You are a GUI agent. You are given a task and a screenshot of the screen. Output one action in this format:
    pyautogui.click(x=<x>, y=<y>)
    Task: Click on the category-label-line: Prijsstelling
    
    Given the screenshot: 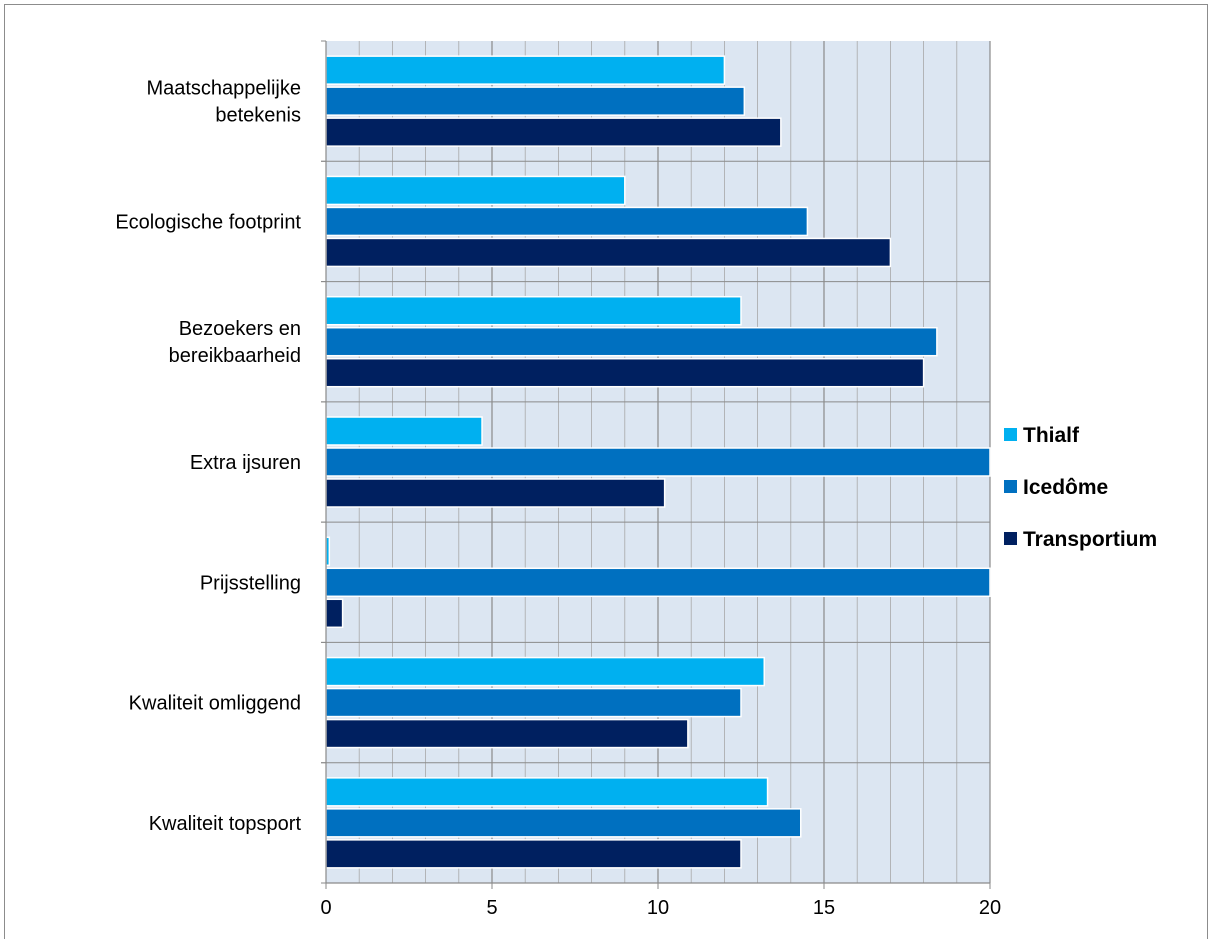 What is the action you would take?
    pyautogui.click(x=250, y=583)
    